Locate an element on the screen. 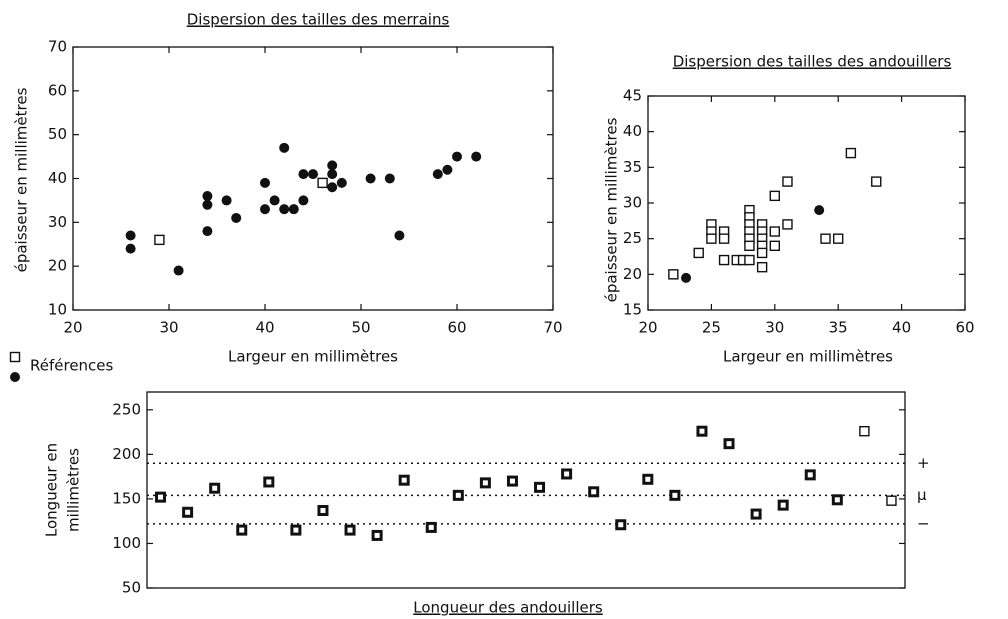 The width and height of the screenshot is (1008, 619). x-tick-label: 70 is located at coordinates (552, 328).